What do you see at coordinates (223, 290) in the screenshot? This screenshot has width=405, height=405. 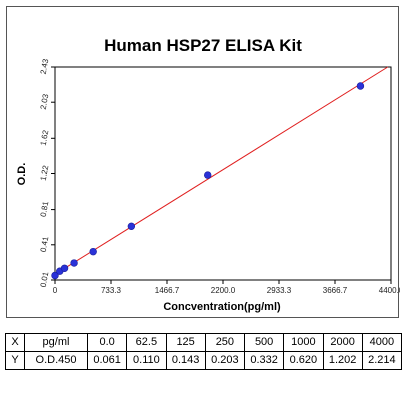 I see `x-tick-label: 2200.0` at bounding box center [223, 290].